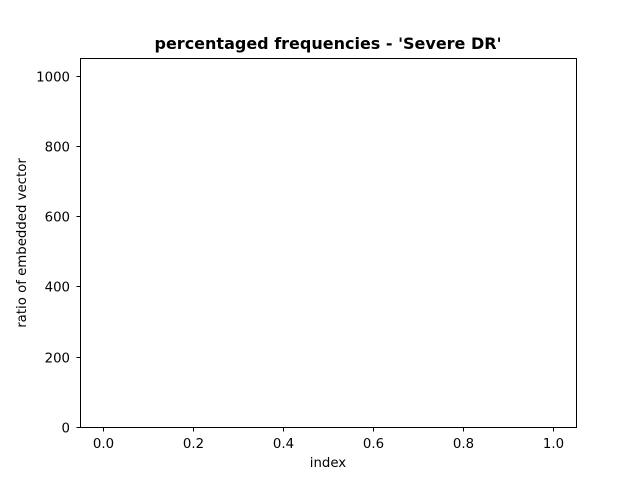 The height and width of the screenshot is (480, 640). Describe the element at coordinates (328, 439) in the screenshot. I see `x-axis-ticks: 0.0 0.2 0.4 0.6 0.8 1.0` at that location.